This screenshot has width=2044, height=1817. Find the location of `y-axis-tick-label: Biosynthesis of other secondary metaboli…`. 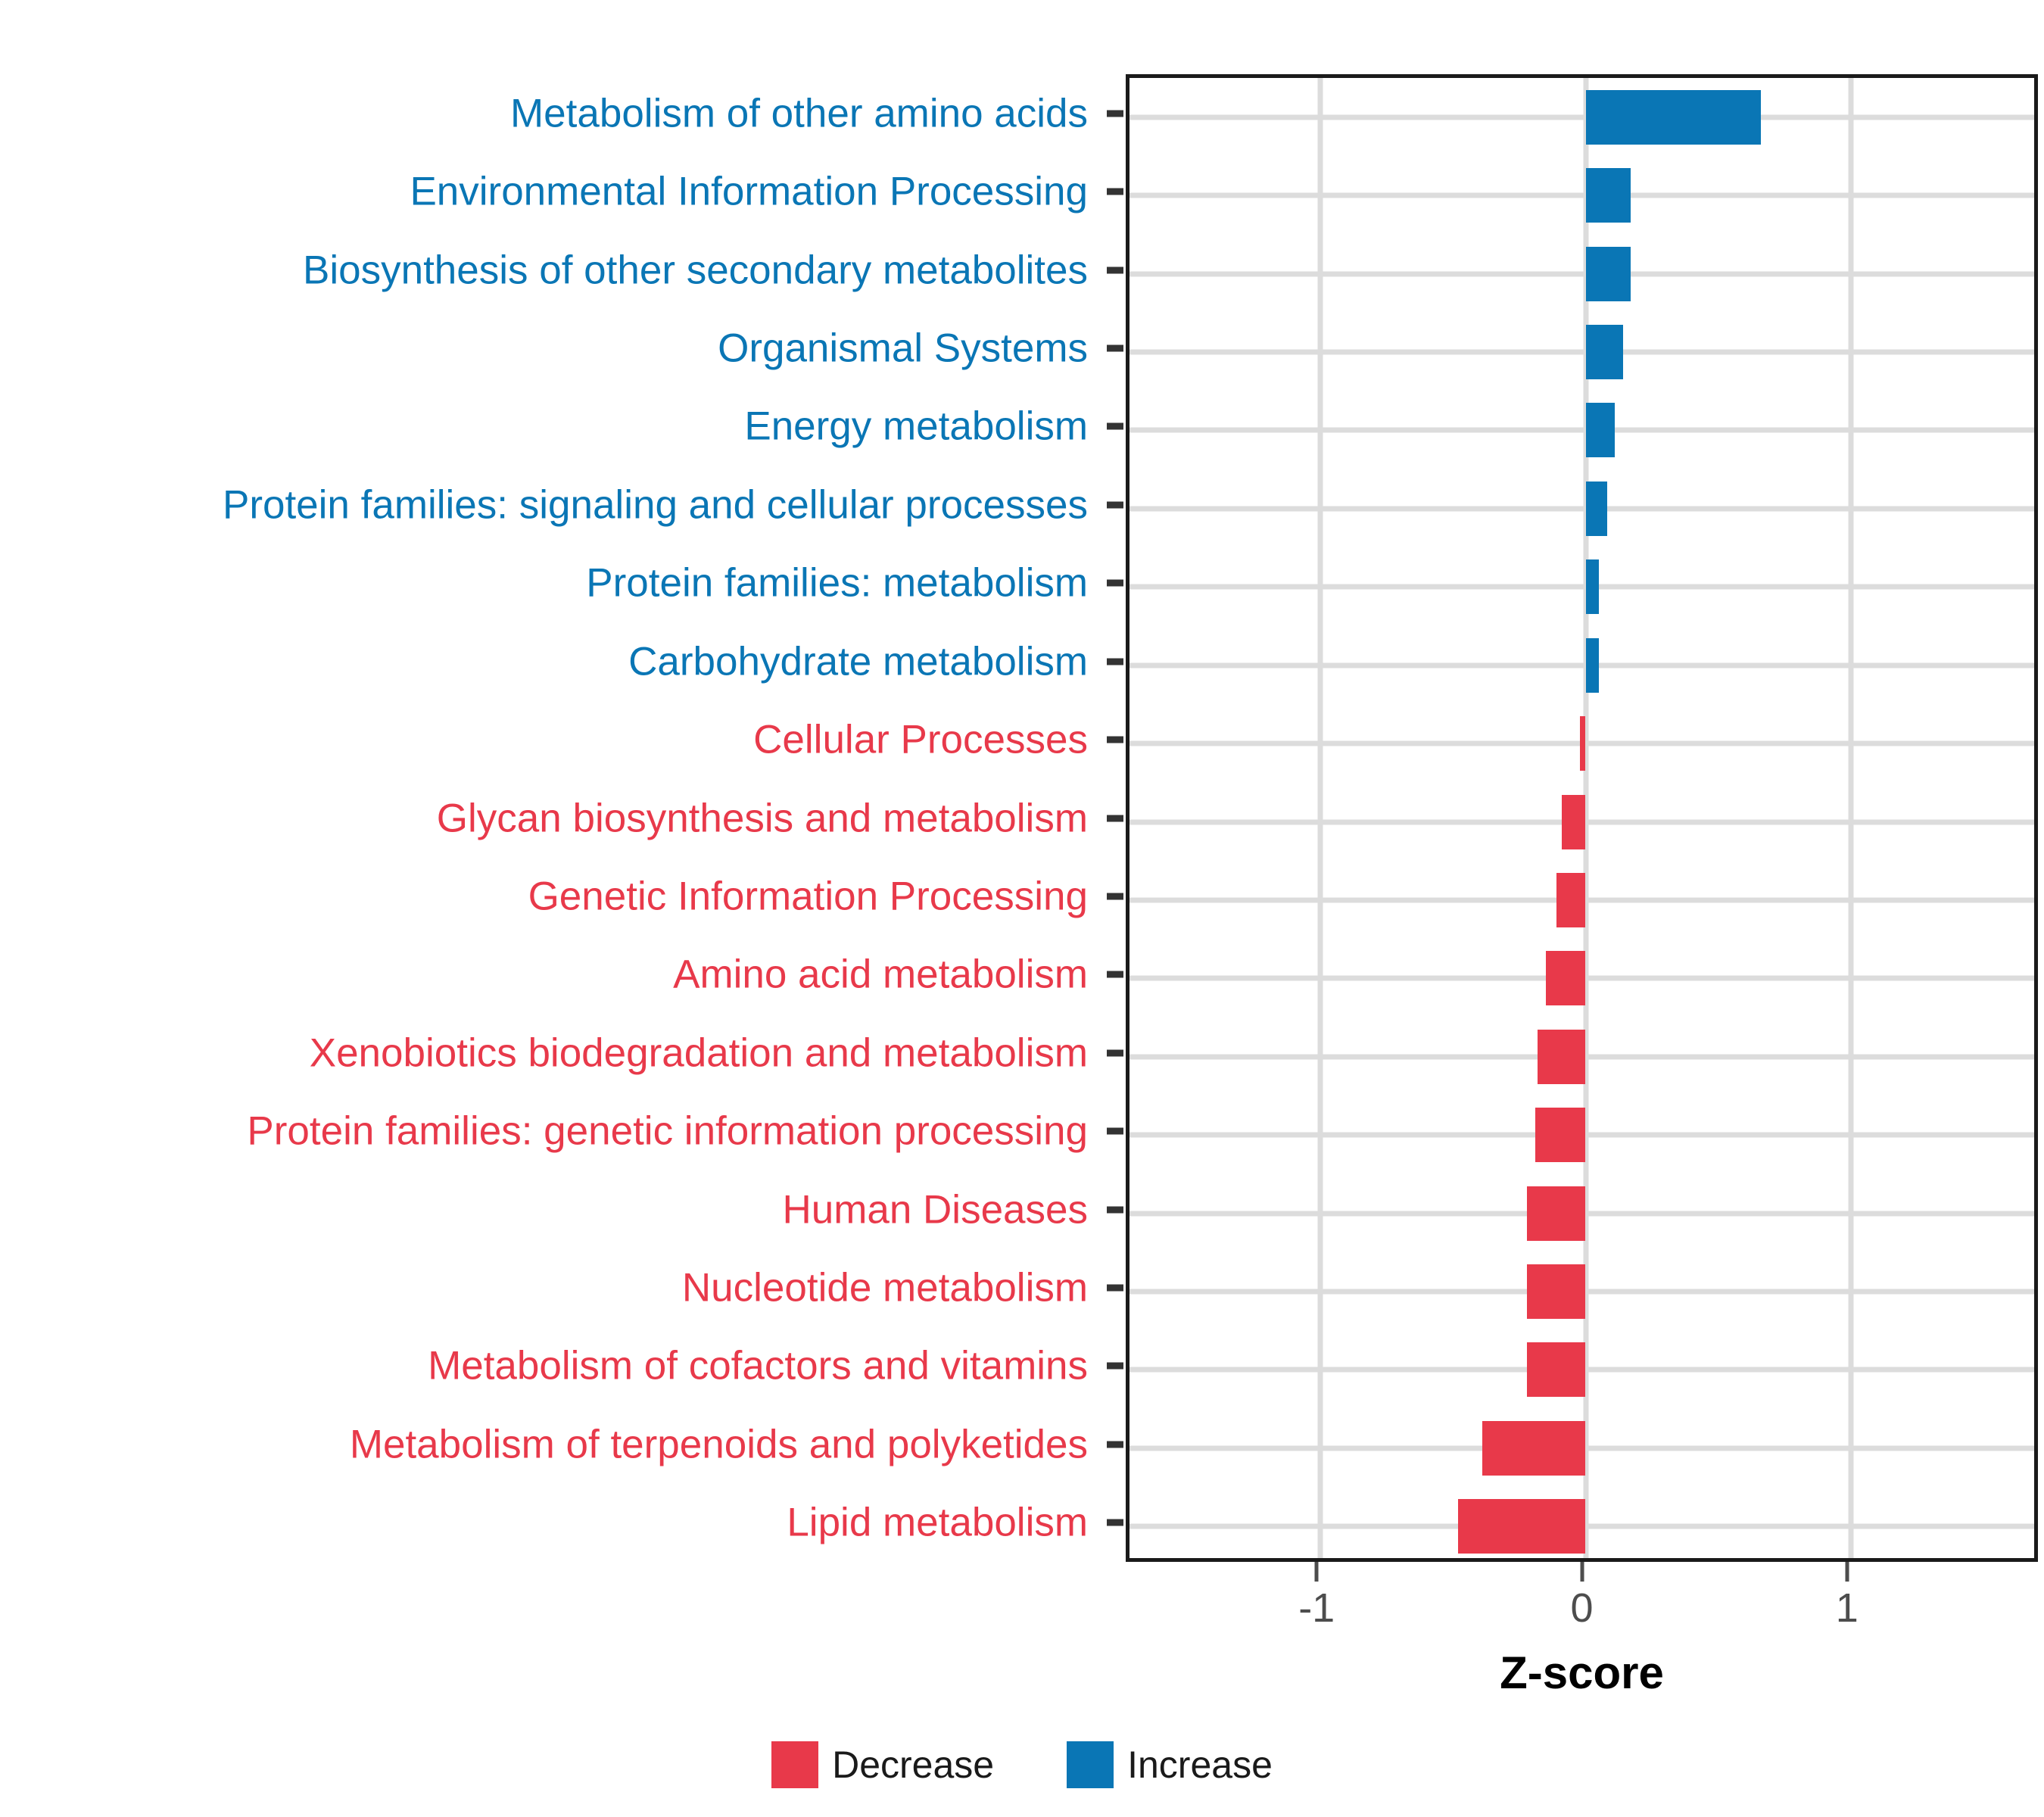

y-axis-tick-label: Biosynthesis of other secondary metaboli… is located at coordinates (695, 270).